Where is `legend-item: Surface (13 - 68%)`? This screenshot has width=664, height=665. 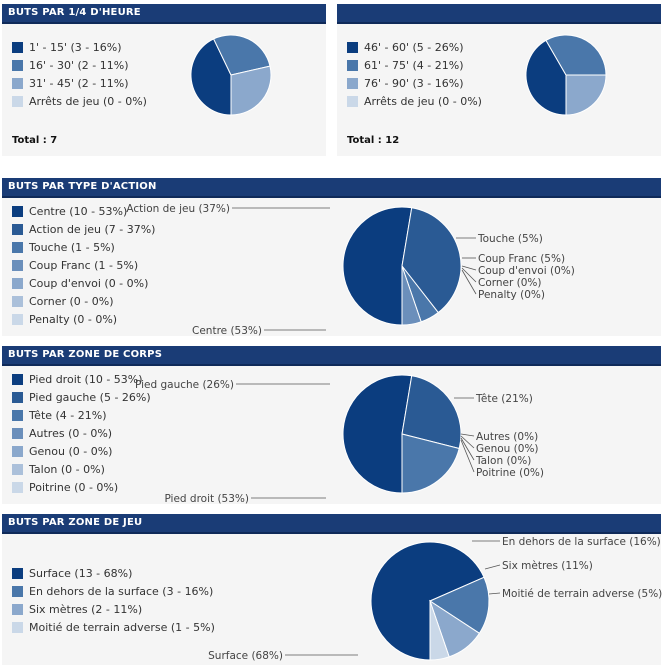 legend-item: Surface (13 - 68%) is located at coordinates (112, 576).